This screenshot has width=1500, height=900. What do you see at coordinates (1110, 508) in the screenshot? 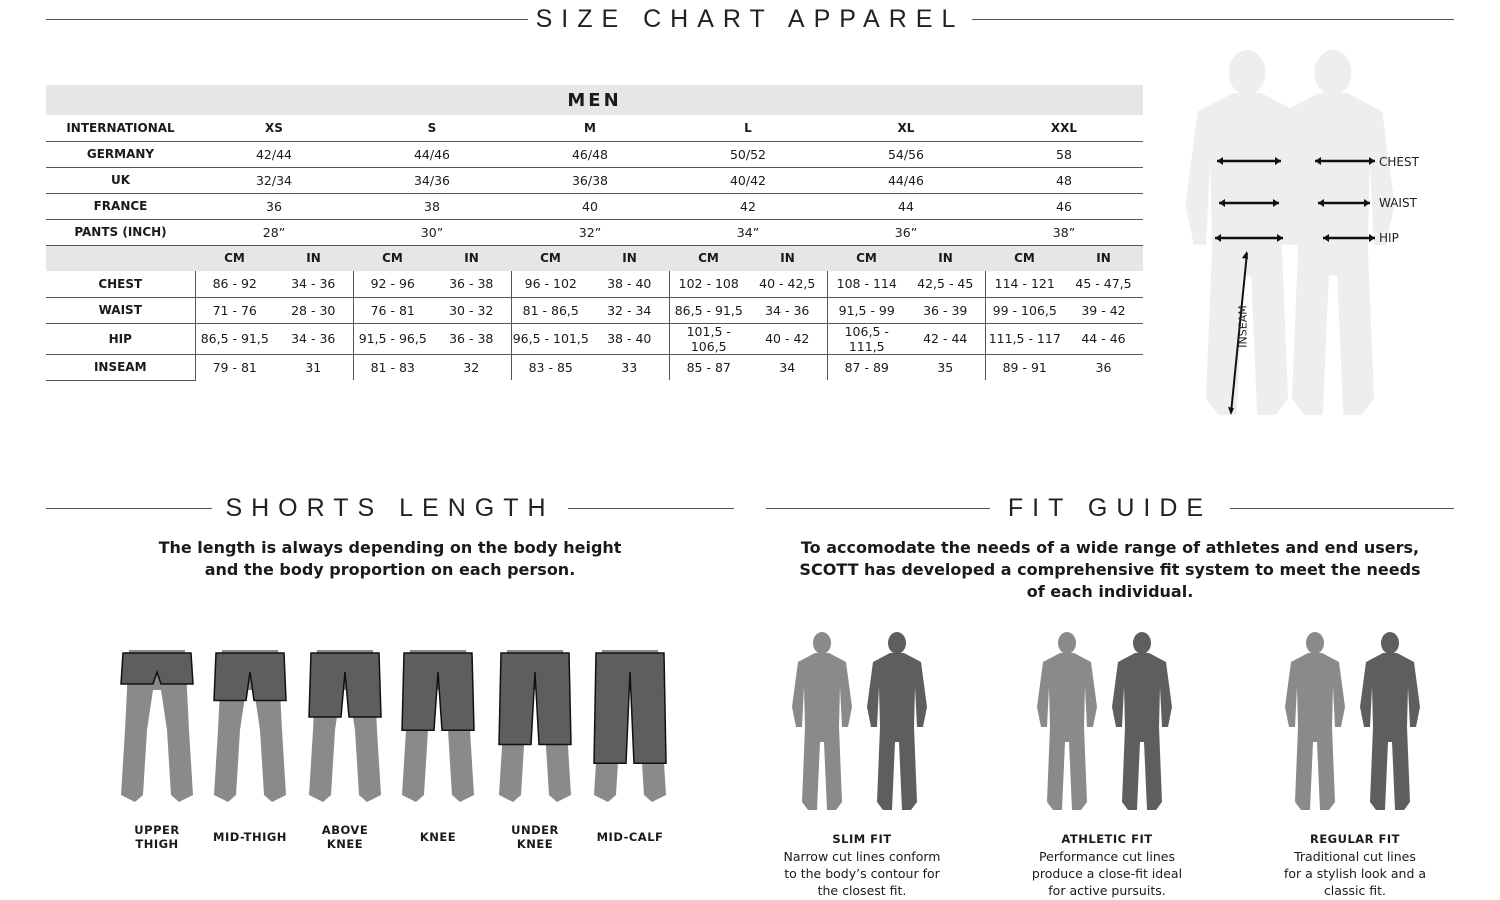
I see `fit-guide-title: FIT GUIDE` at bounding box center [1110, 508].